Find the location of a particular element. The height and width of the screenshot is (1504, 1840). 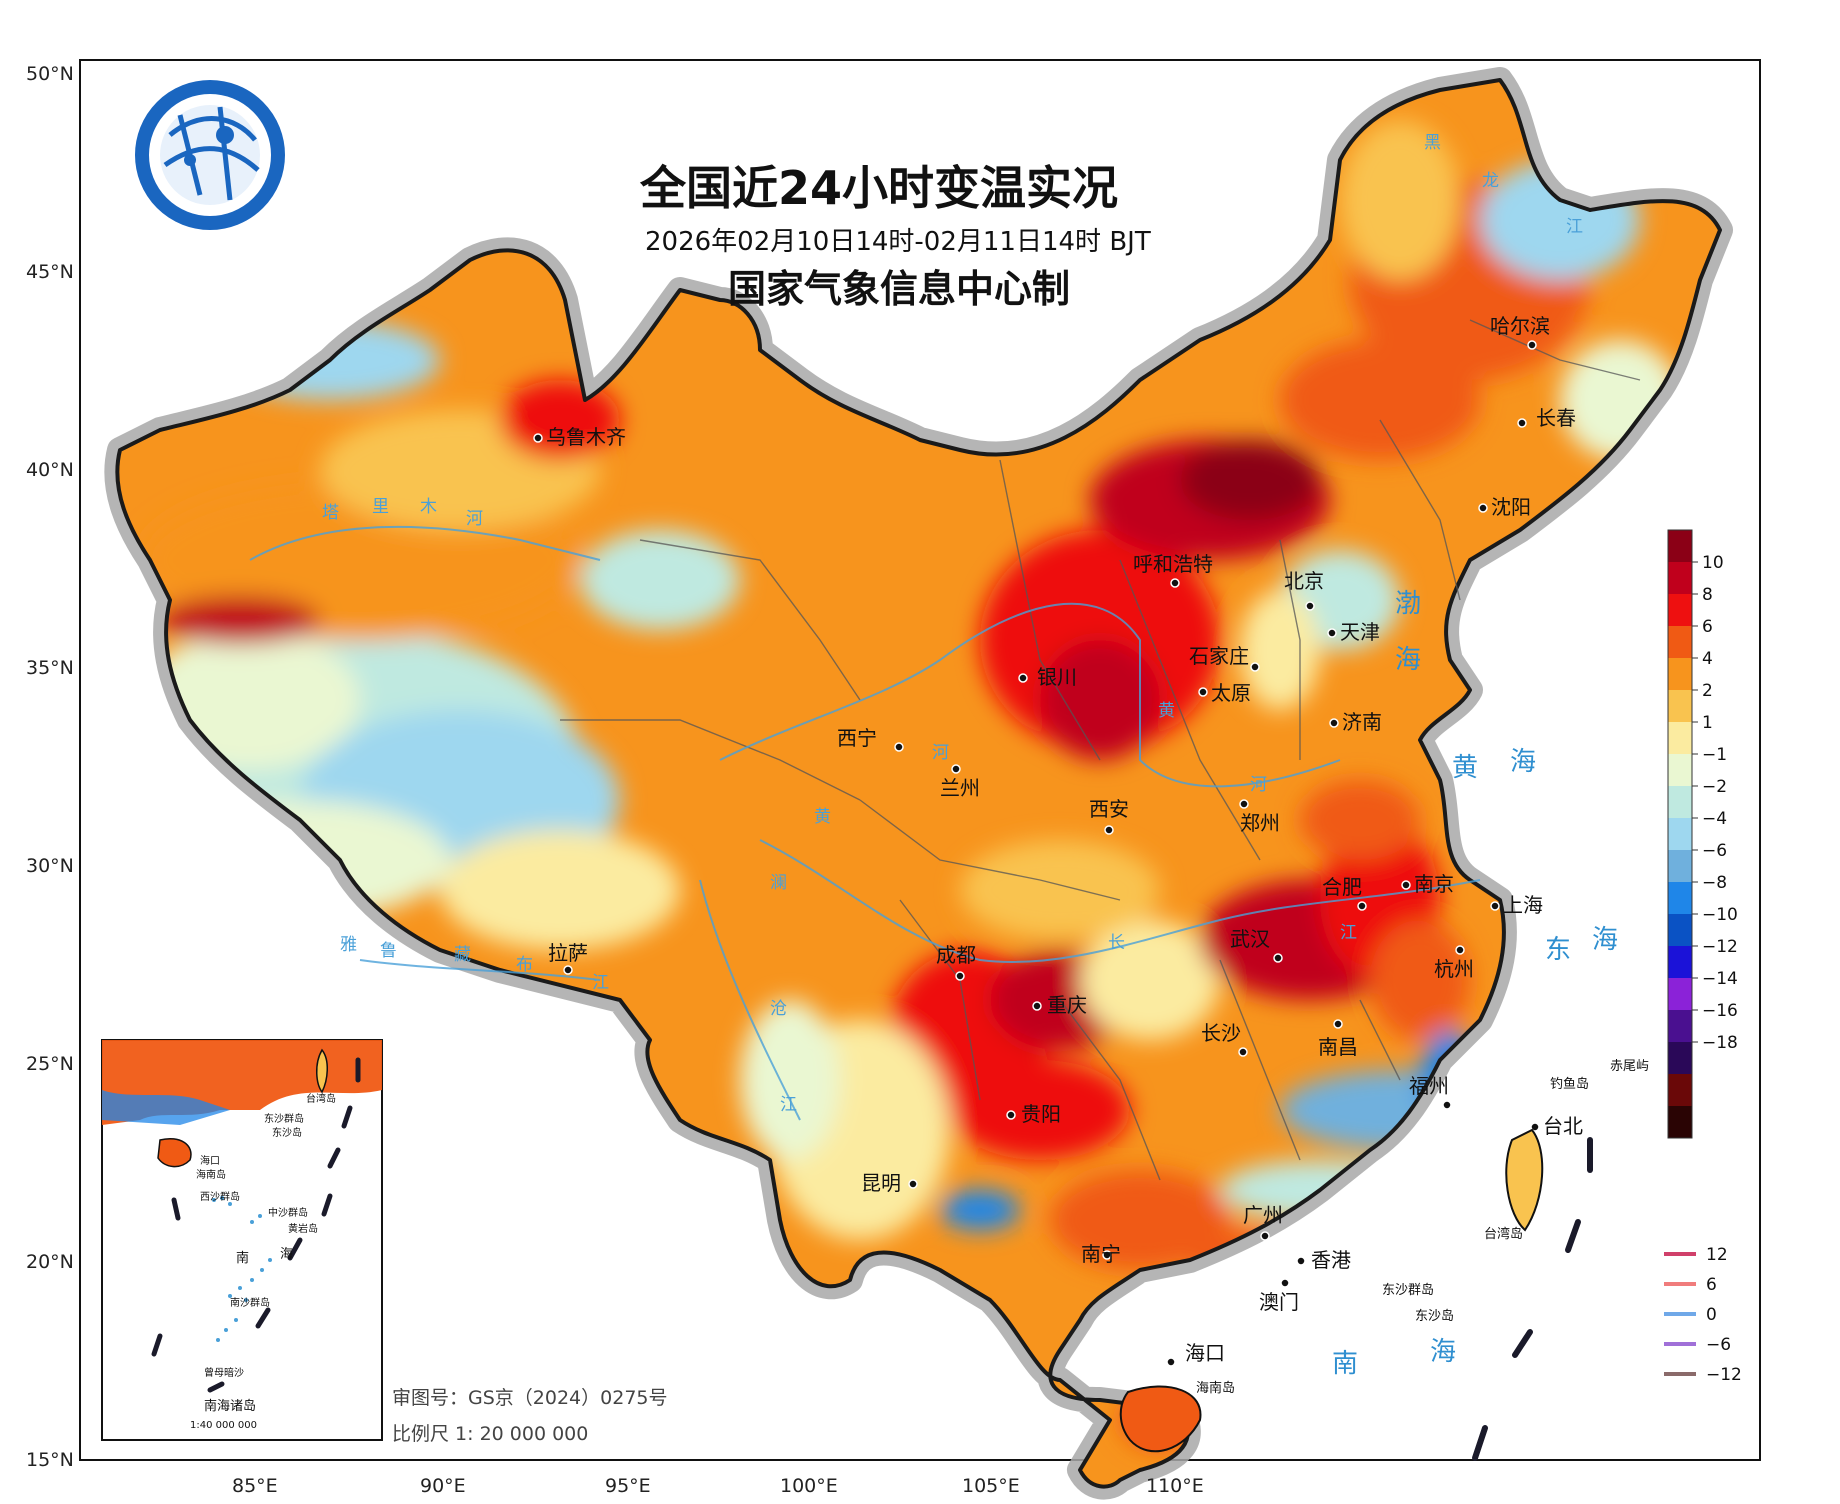

lat-label: 20°N is located at coordinates (50, 1262).